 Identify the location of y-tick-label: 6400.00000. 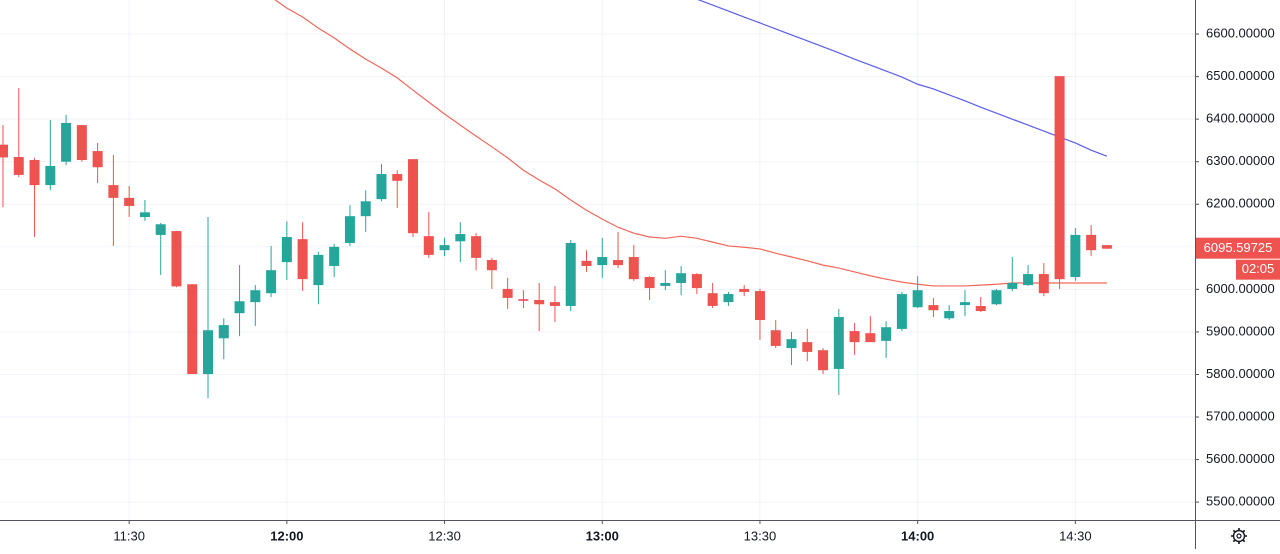
(1240, 118).